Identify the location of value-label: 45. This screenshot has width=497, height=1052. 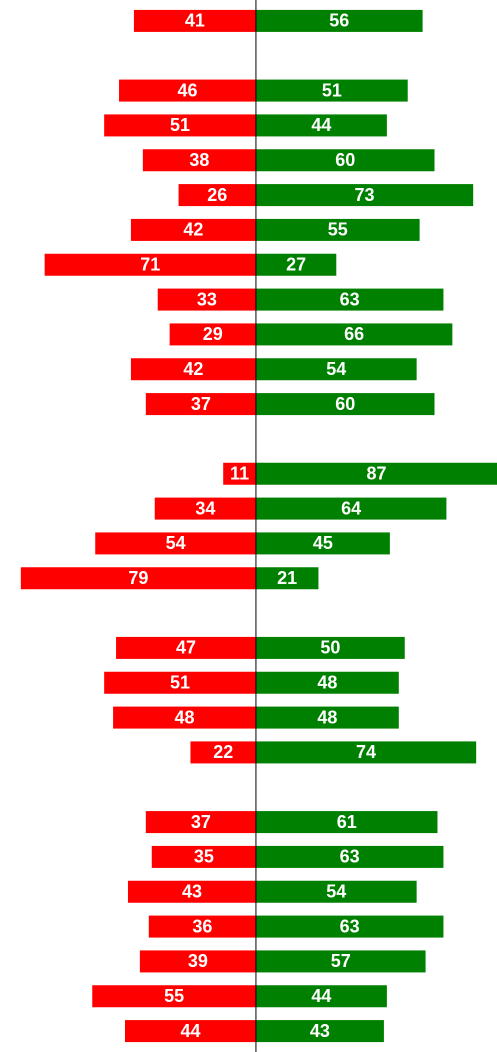
(323, 543).